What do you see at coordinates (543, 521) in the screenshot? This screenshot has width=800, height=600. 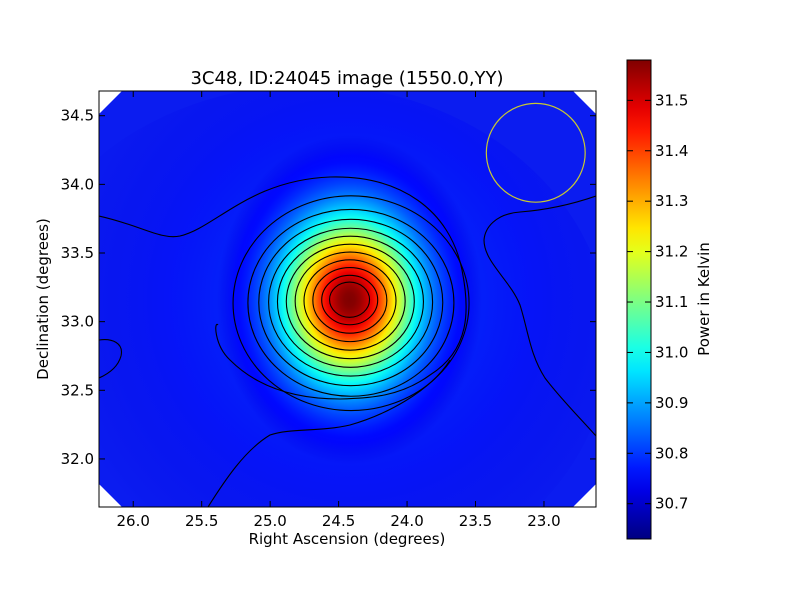 I see `x-tick-label: 23.0` at bounding box center [543, 521].